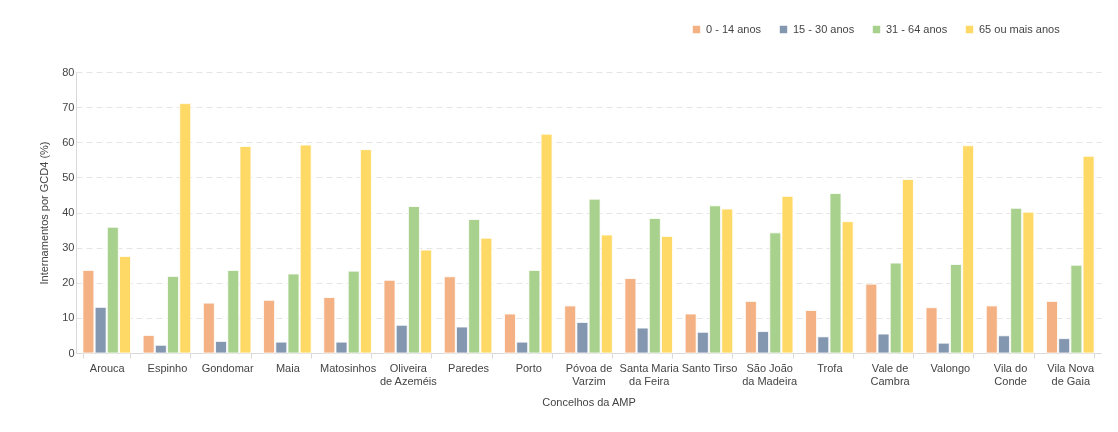 The image size is (1118, 432). Describe the element at coordinates (709, 367) in the screenshot. I see `x-tick-label: Santo Tirso` at that location.